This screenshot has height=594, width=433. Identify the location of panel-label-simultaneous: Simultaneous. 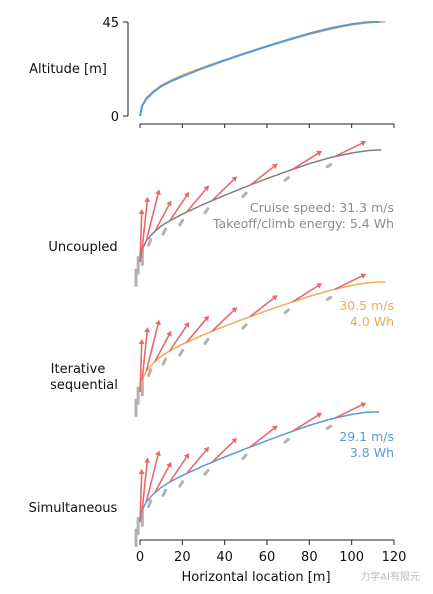
(73, 508).